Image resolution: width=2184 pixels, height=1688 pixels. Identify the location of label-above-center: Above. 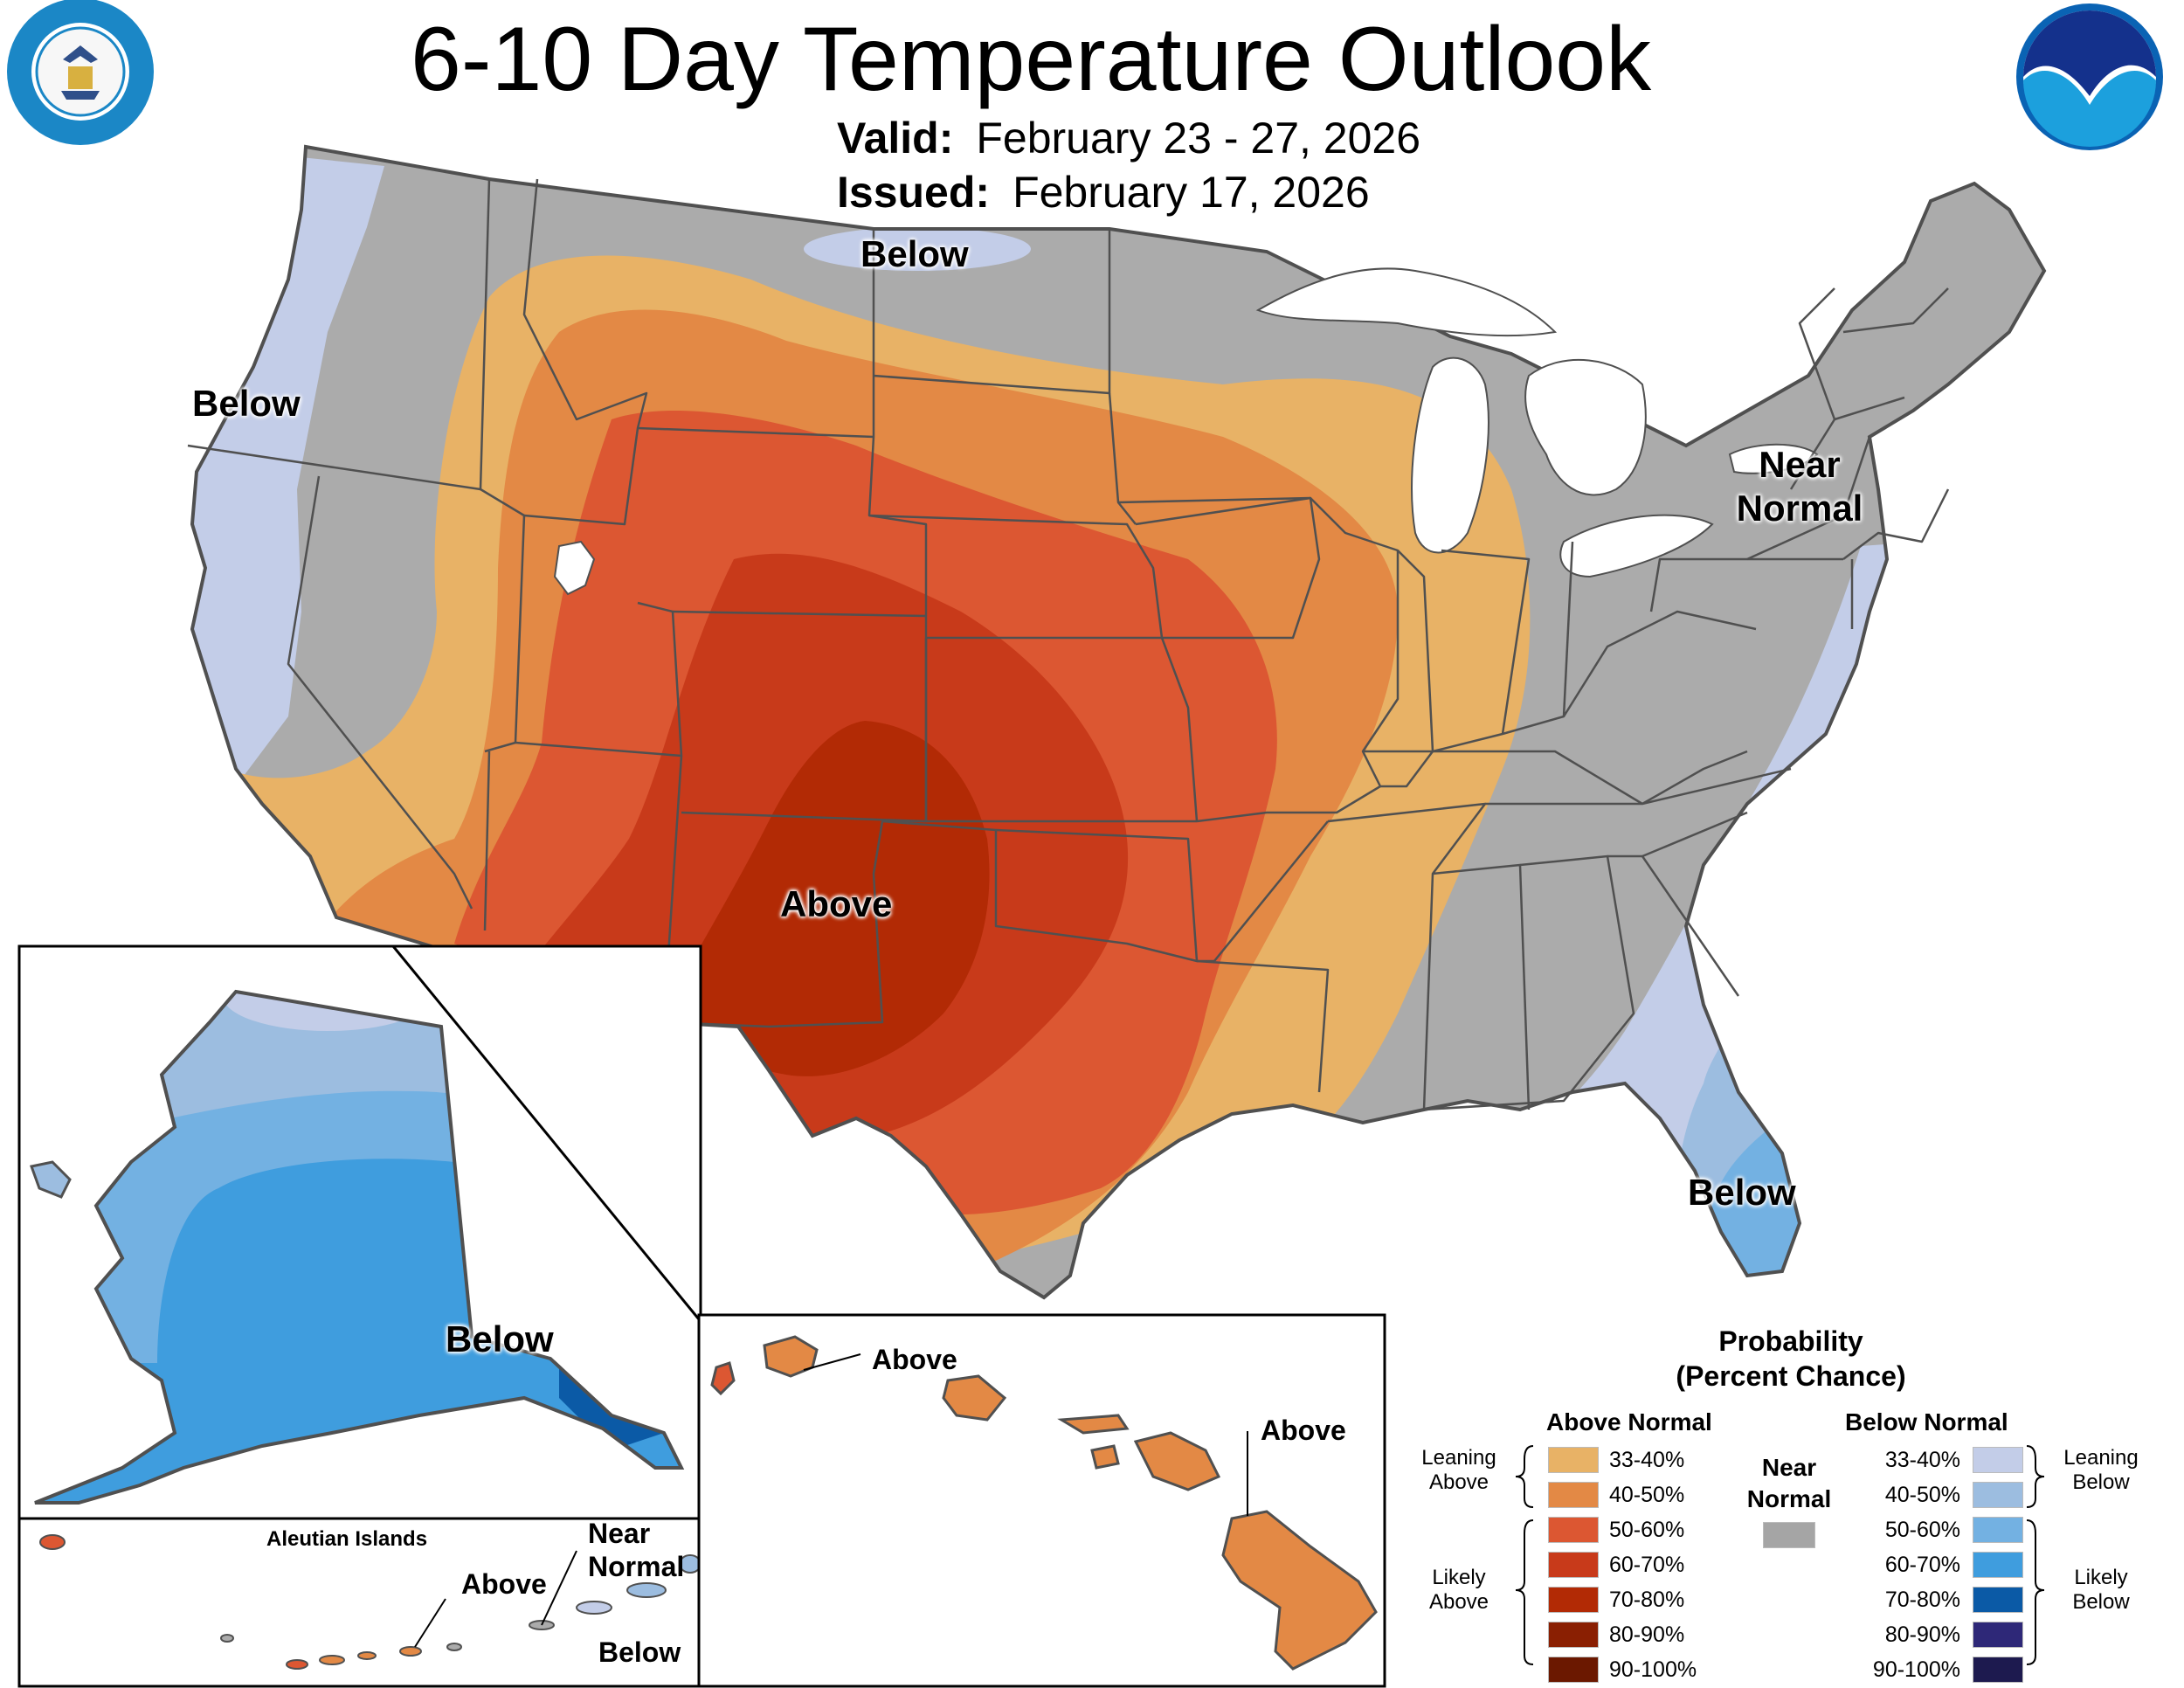
(836, 903).